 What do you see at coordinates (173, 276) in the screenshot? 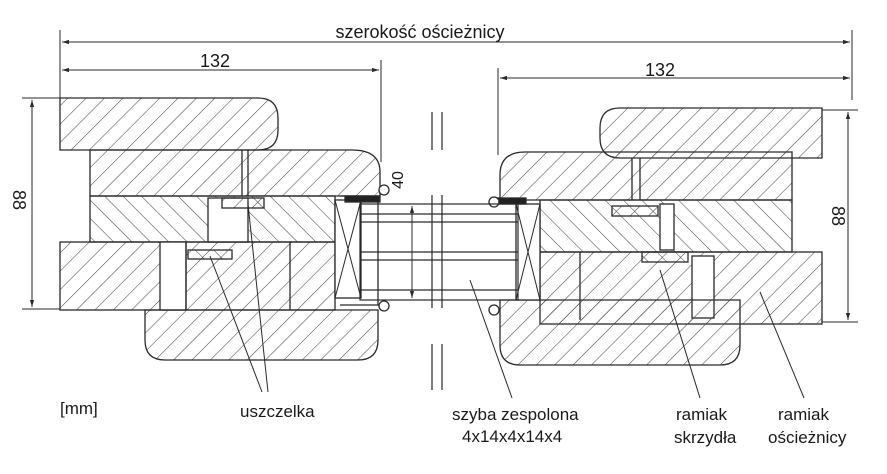
I see `left-bottom-slot` at bounding box center [173, 276].